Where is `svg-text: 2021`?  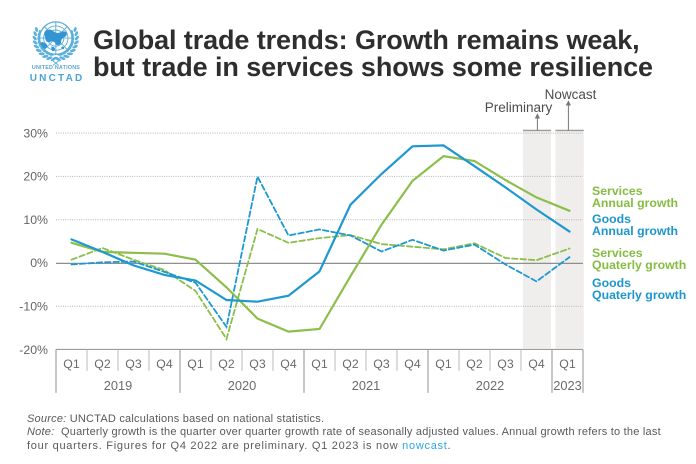 svg-text: 2021 is located at coordinates (366, 385).